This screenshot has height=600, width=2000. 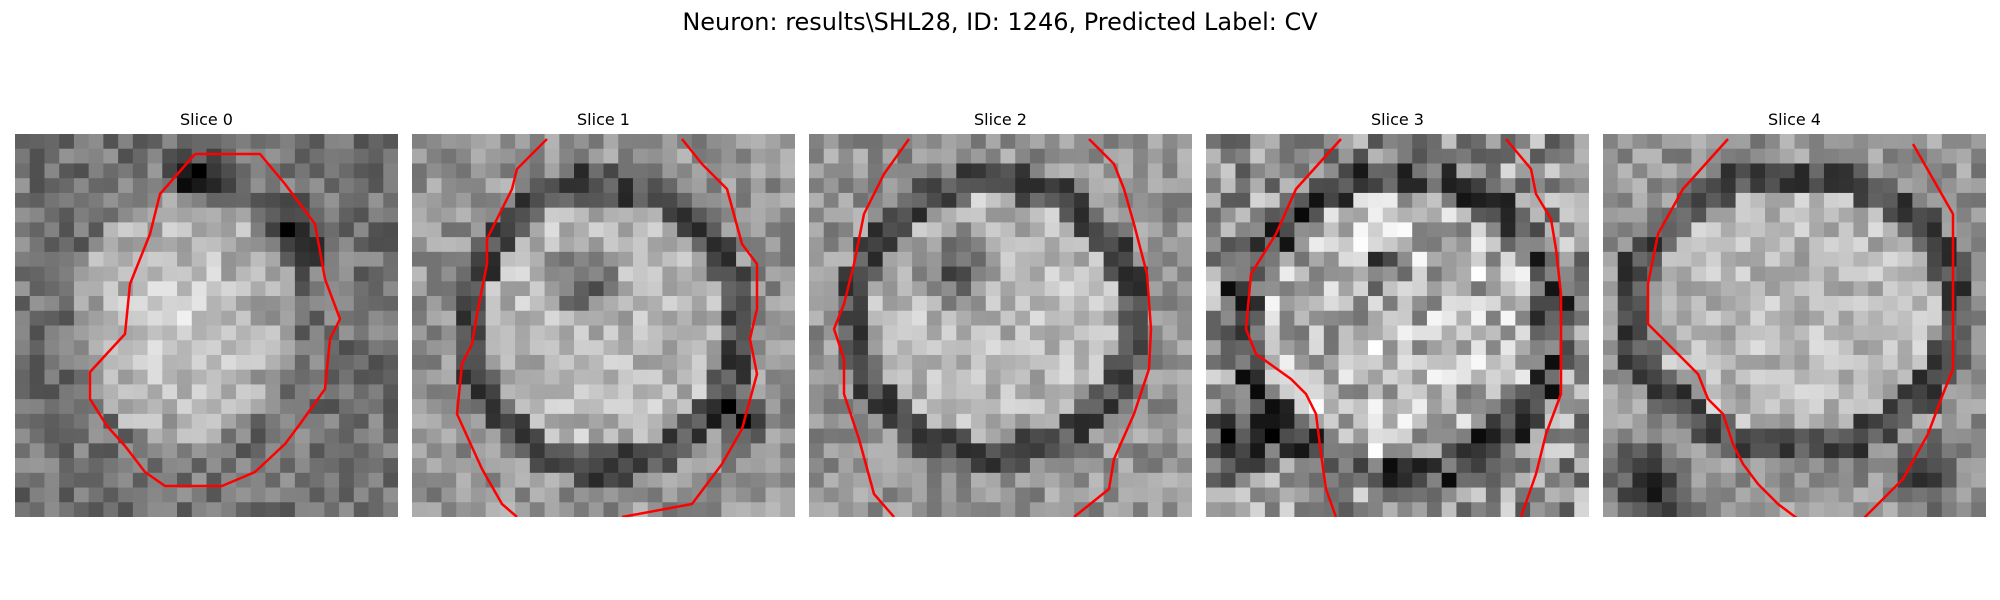 What do you see at coordinates (1397, 119) in the screenshot?
I see `slice-title: Slice 3` at bounding box center [1397, 119].